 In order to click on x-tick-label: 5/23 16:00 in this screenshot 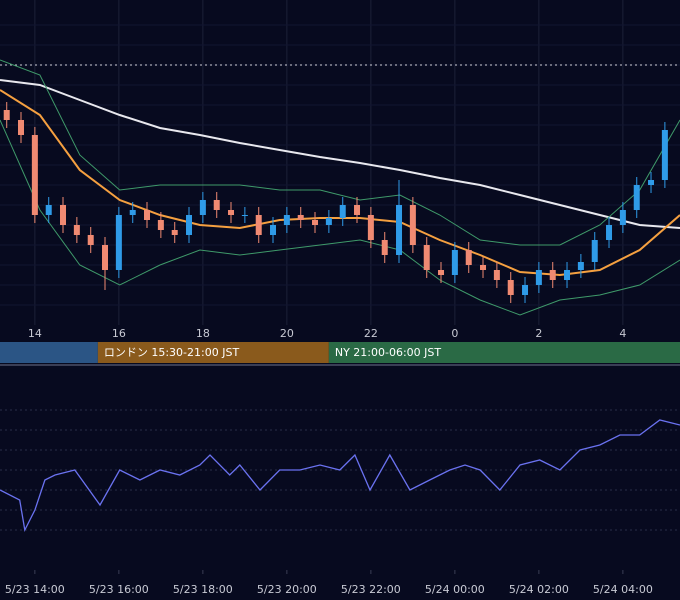, I will do `click(119, 589)`.